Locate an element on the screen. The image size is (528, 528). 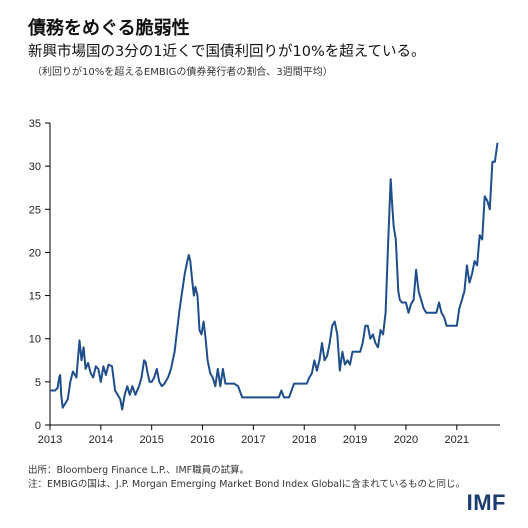
x-tick-label-2021: 2021 is located at coordinates (457, 440).